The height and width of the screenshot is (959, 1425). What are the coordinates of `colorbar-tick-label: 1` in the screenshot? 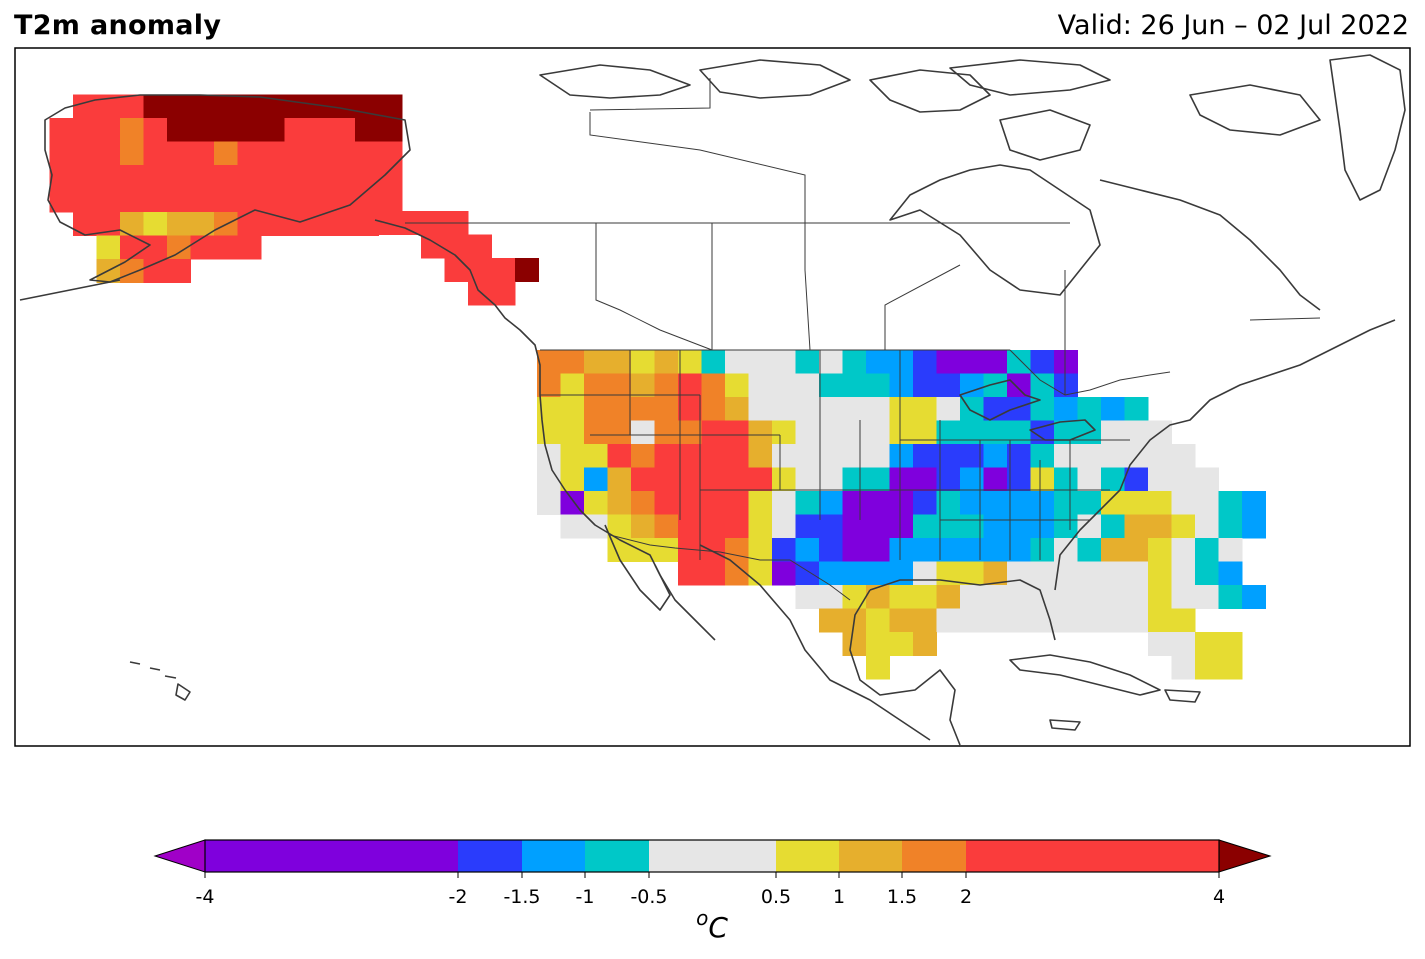 It's located at (839, 897).